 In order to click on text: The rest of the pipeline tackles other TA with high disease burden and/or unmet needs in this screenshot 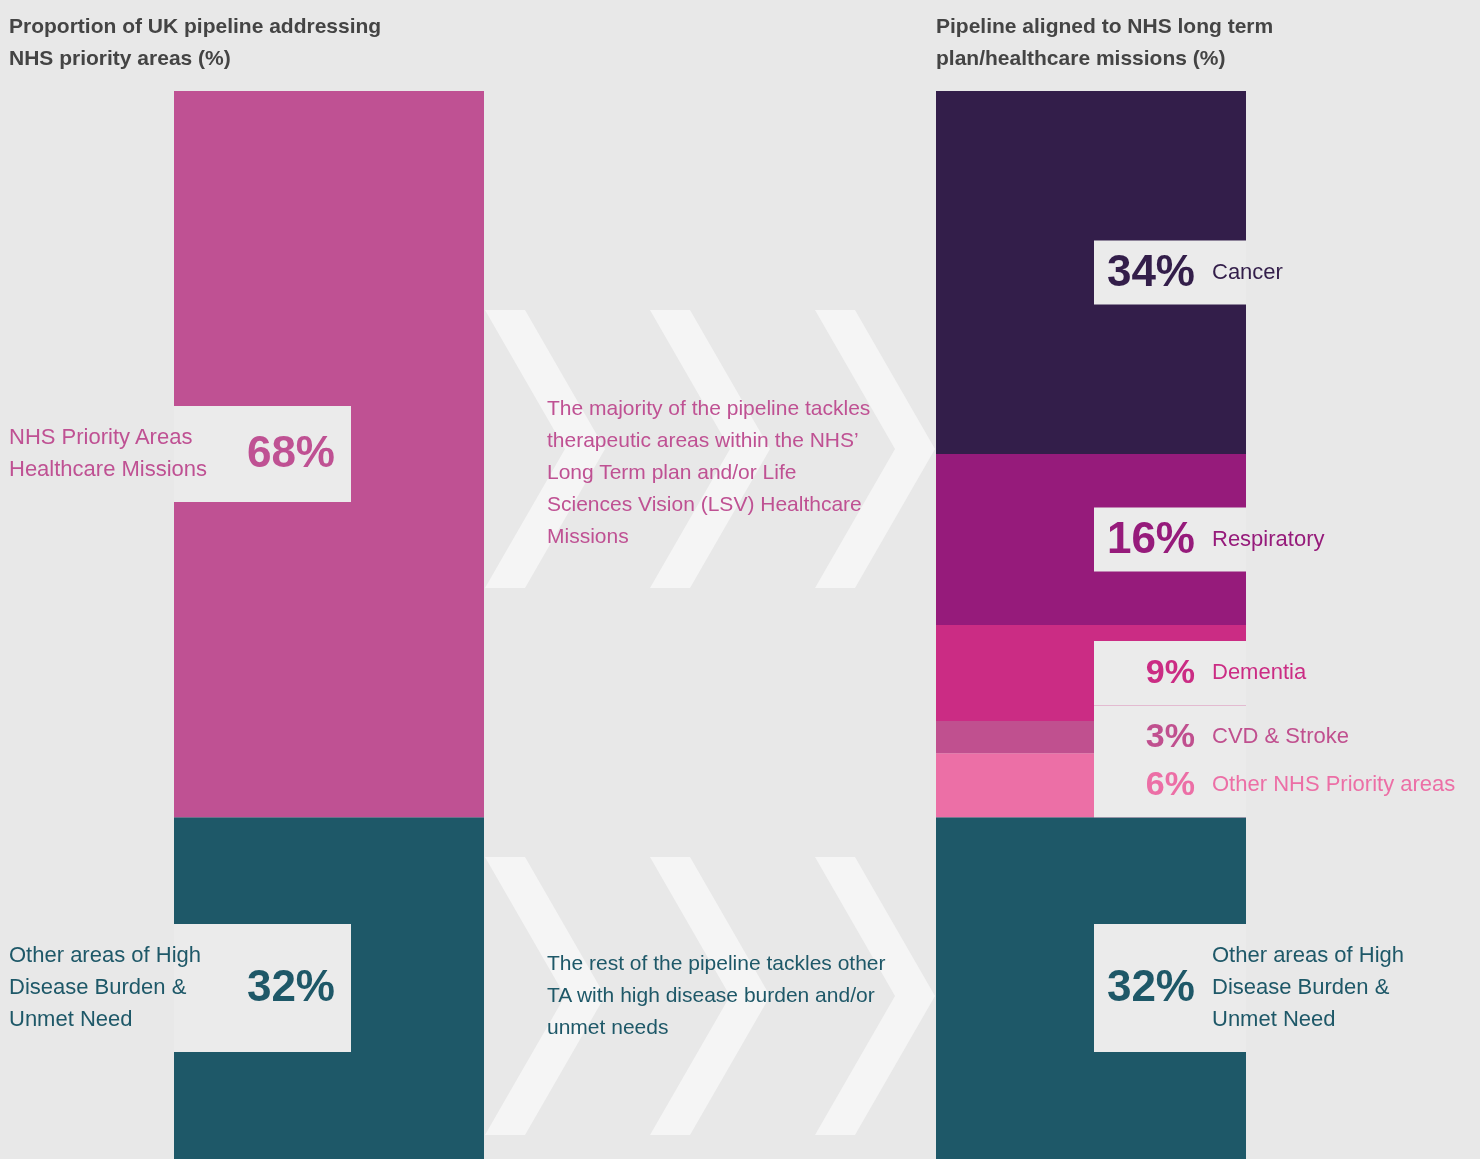, I will do `click(717, 995)`.